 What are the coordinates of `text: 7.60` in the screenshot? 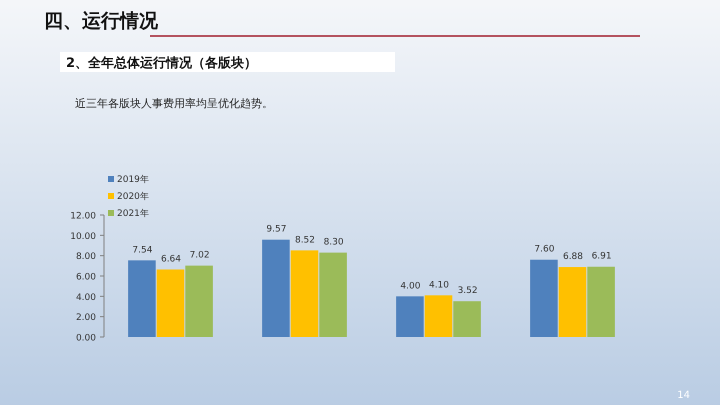 It's located at (544, 249).